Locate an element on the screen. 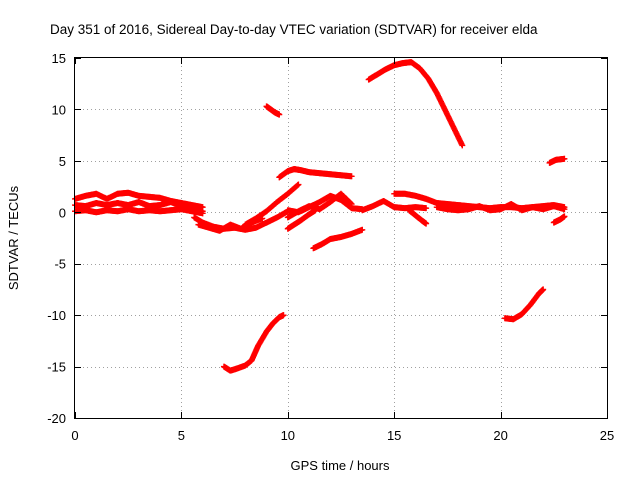 Image resolution: width=640 pixels, height=480 pixels. x-tick-label: 20 is located at coordinates (500, 435).